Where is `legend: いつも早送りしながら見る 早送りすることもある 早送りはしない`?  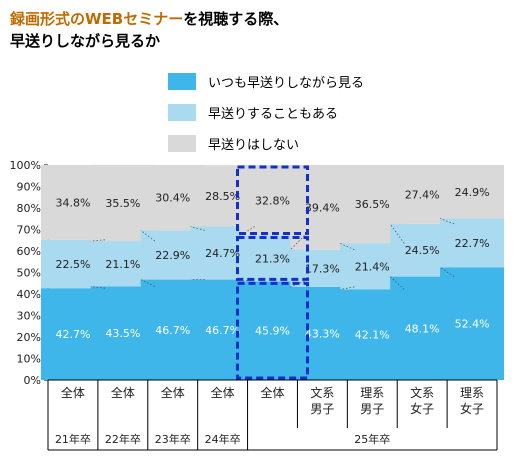 legend: いつも早送りしながら見る 早送りすることもある 早送りはしない is located at coordinates (266, 112).